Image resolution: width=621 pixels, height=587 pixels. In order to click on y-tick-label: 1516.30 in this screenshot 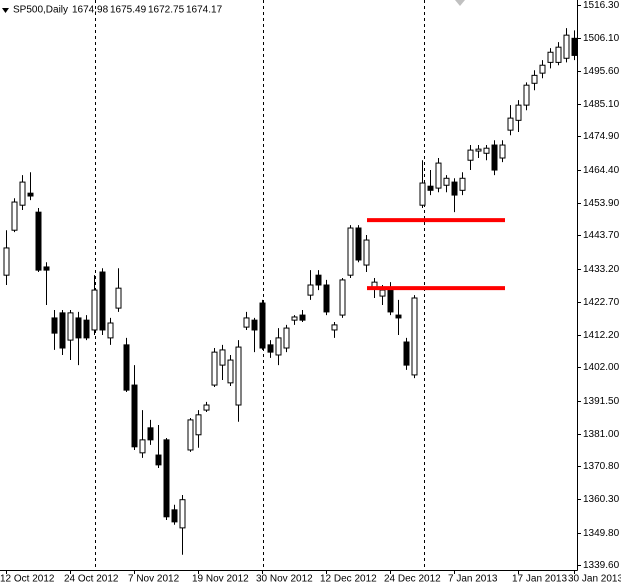, I will do `click(601, 5)`.